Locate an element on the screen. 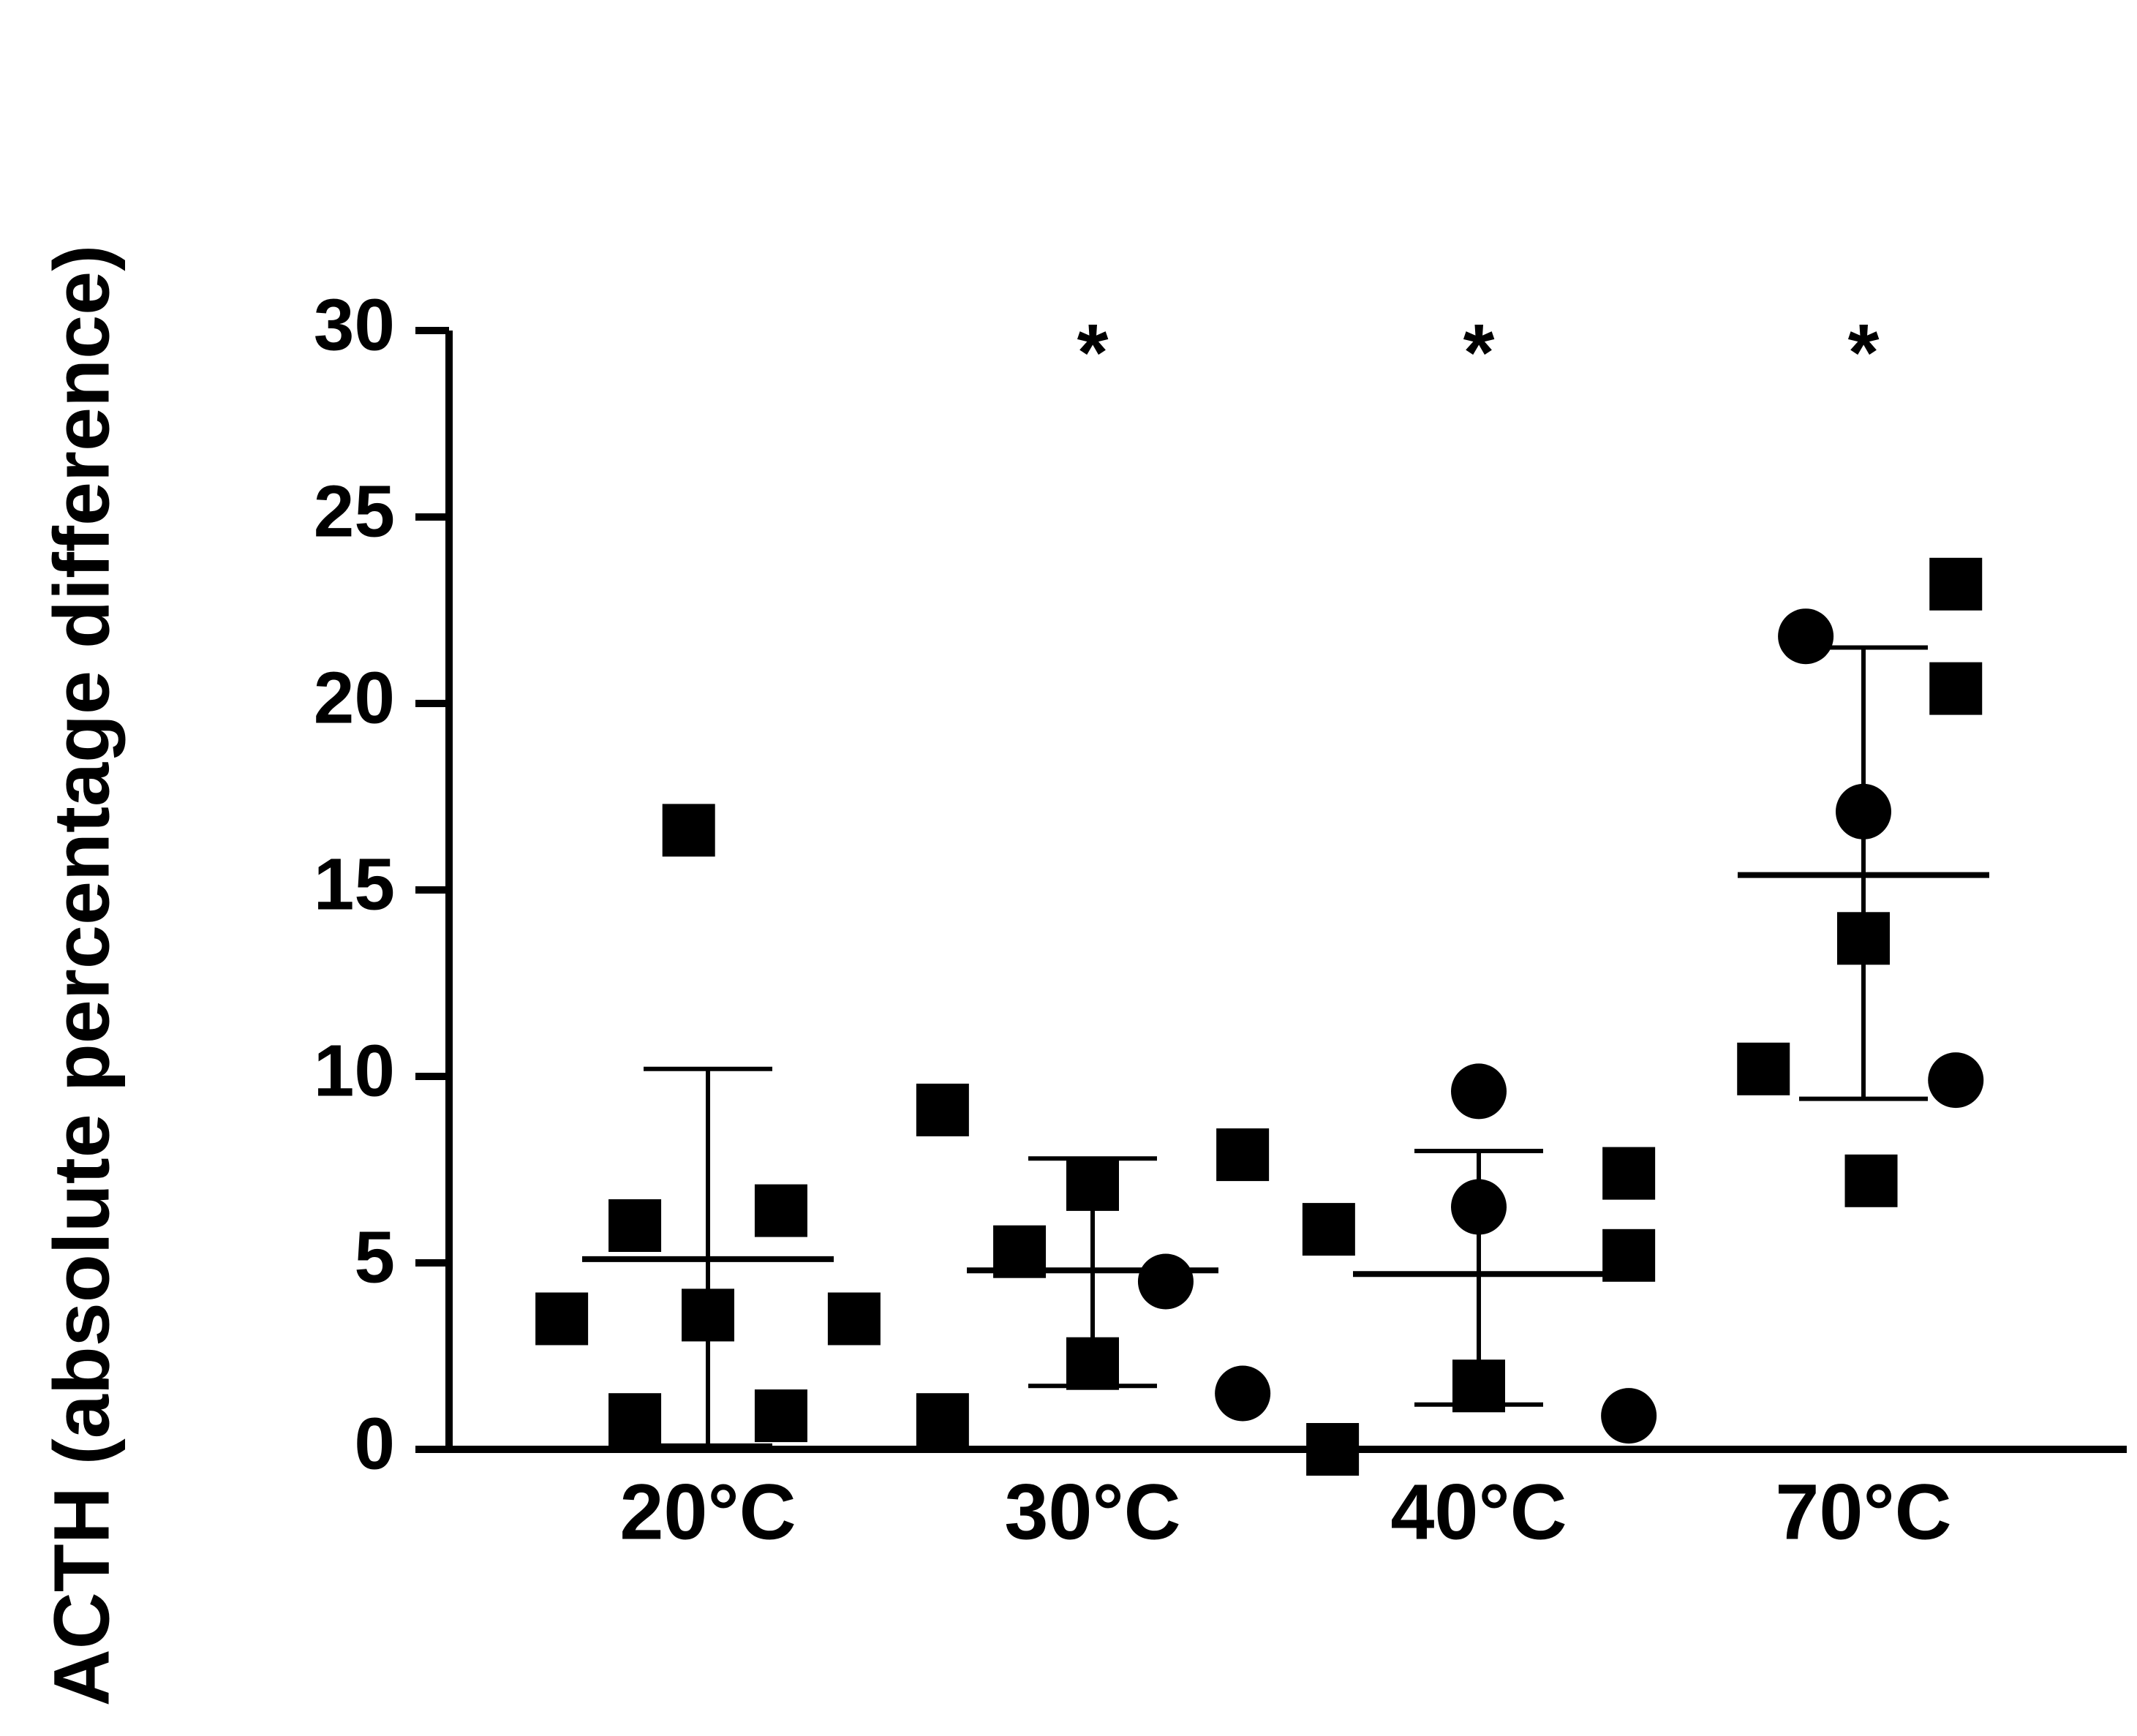 The image size is (2137, 1736). y-tick-label: 15 is located at coordinates (354, 884).